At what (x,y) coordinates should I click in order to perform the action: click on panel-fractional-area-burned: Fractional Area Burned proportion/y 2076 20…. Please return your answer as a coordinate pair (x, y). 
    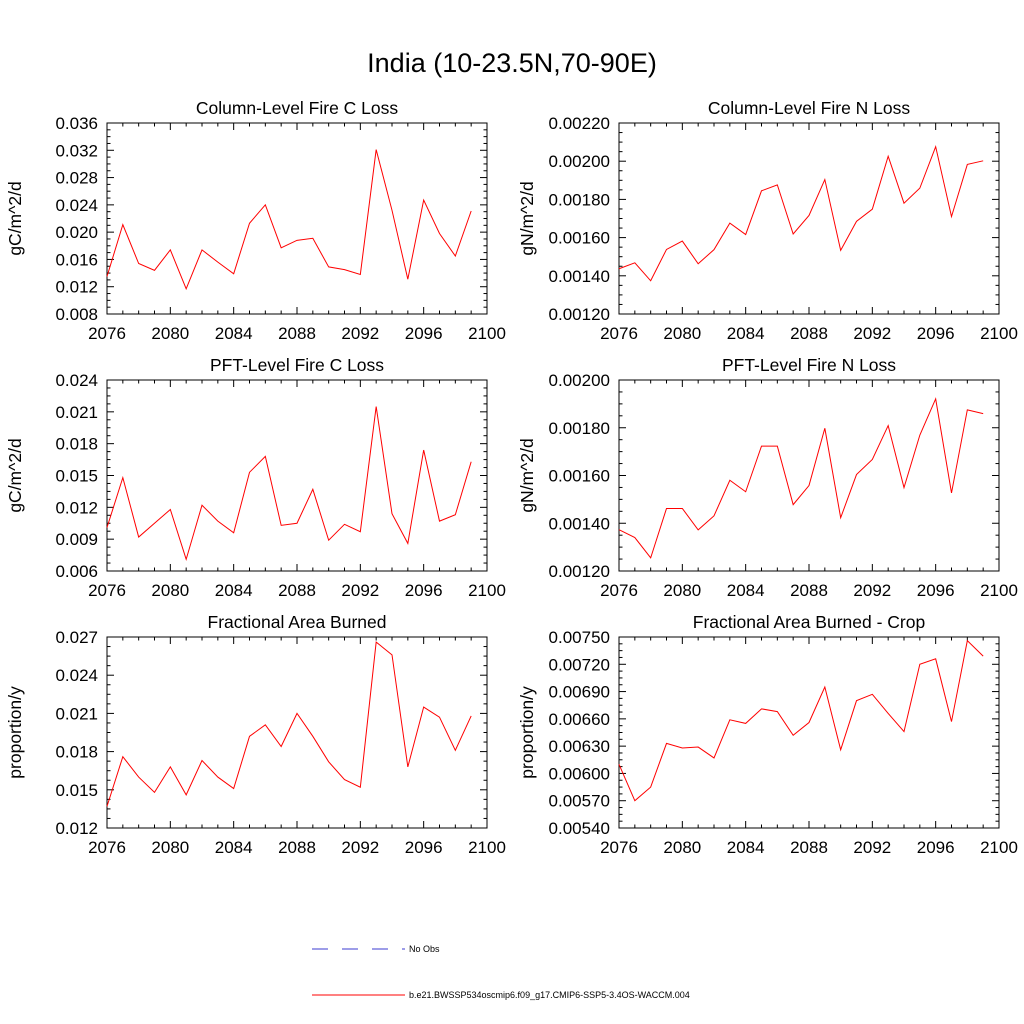
    Looking at the image, I should click on (255, 734).